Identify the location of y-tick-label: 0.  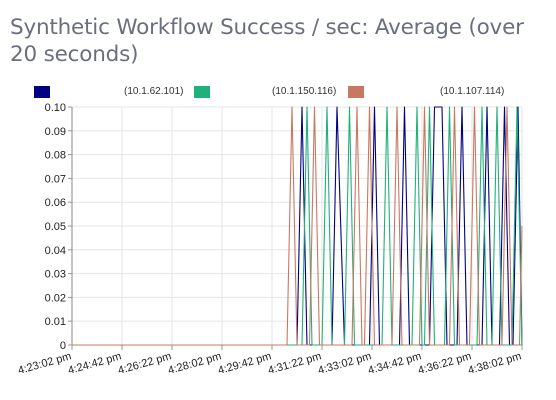
(63, 346).